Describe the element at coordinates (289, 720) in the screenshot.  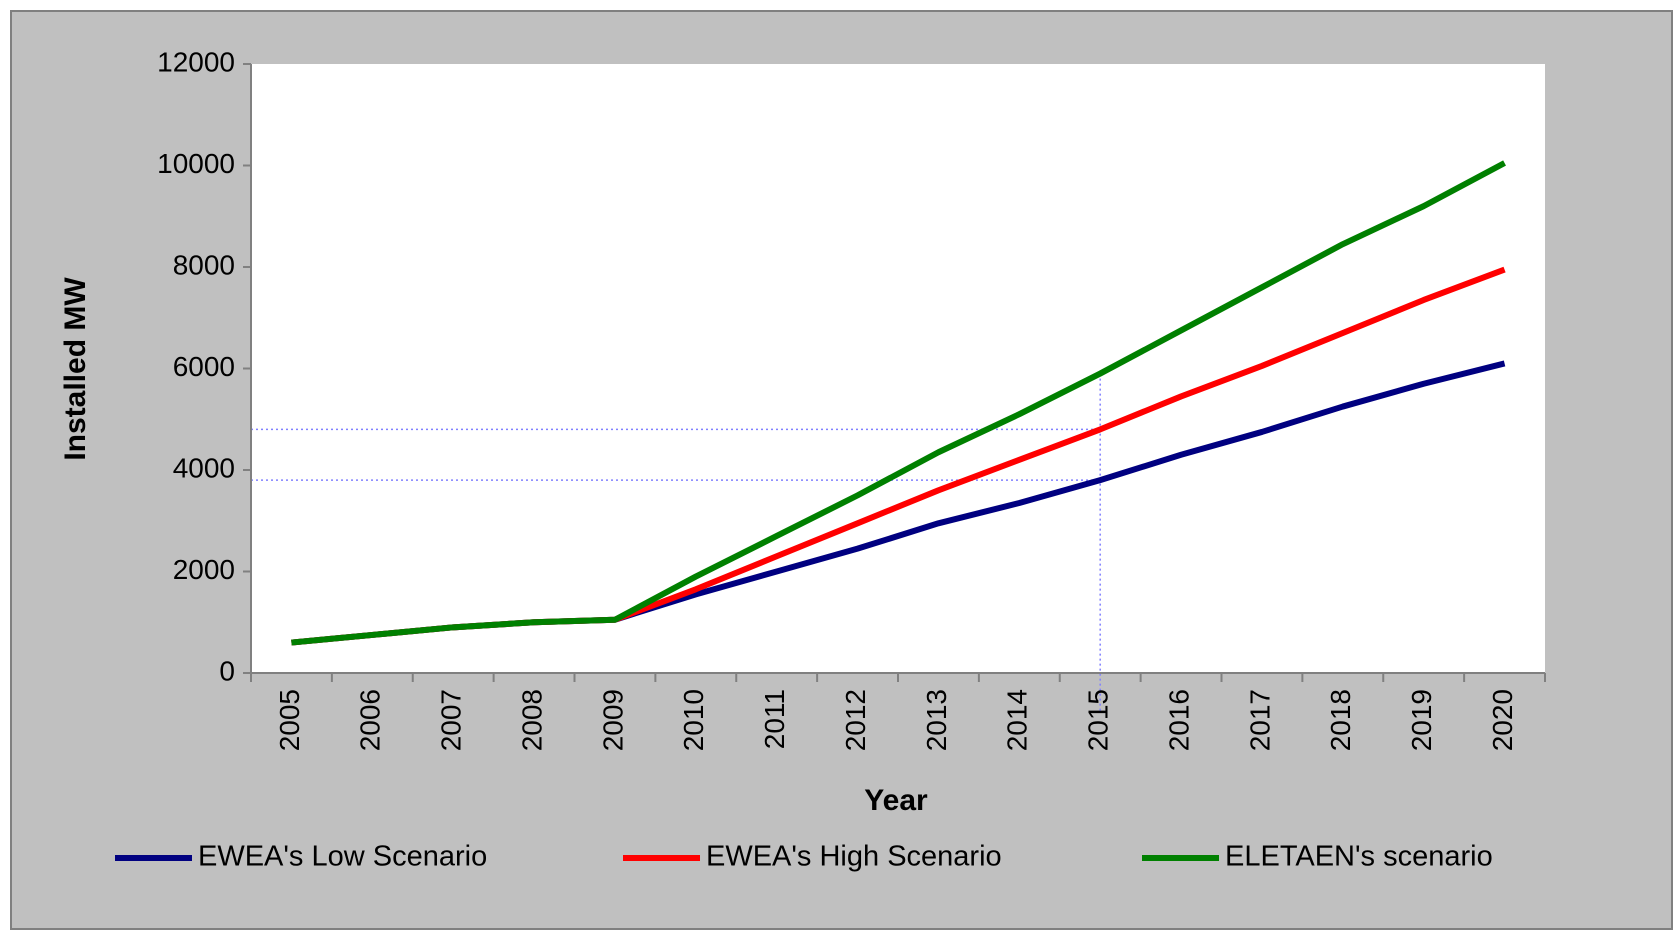
I see `x-tick-label: 2005` at that location.